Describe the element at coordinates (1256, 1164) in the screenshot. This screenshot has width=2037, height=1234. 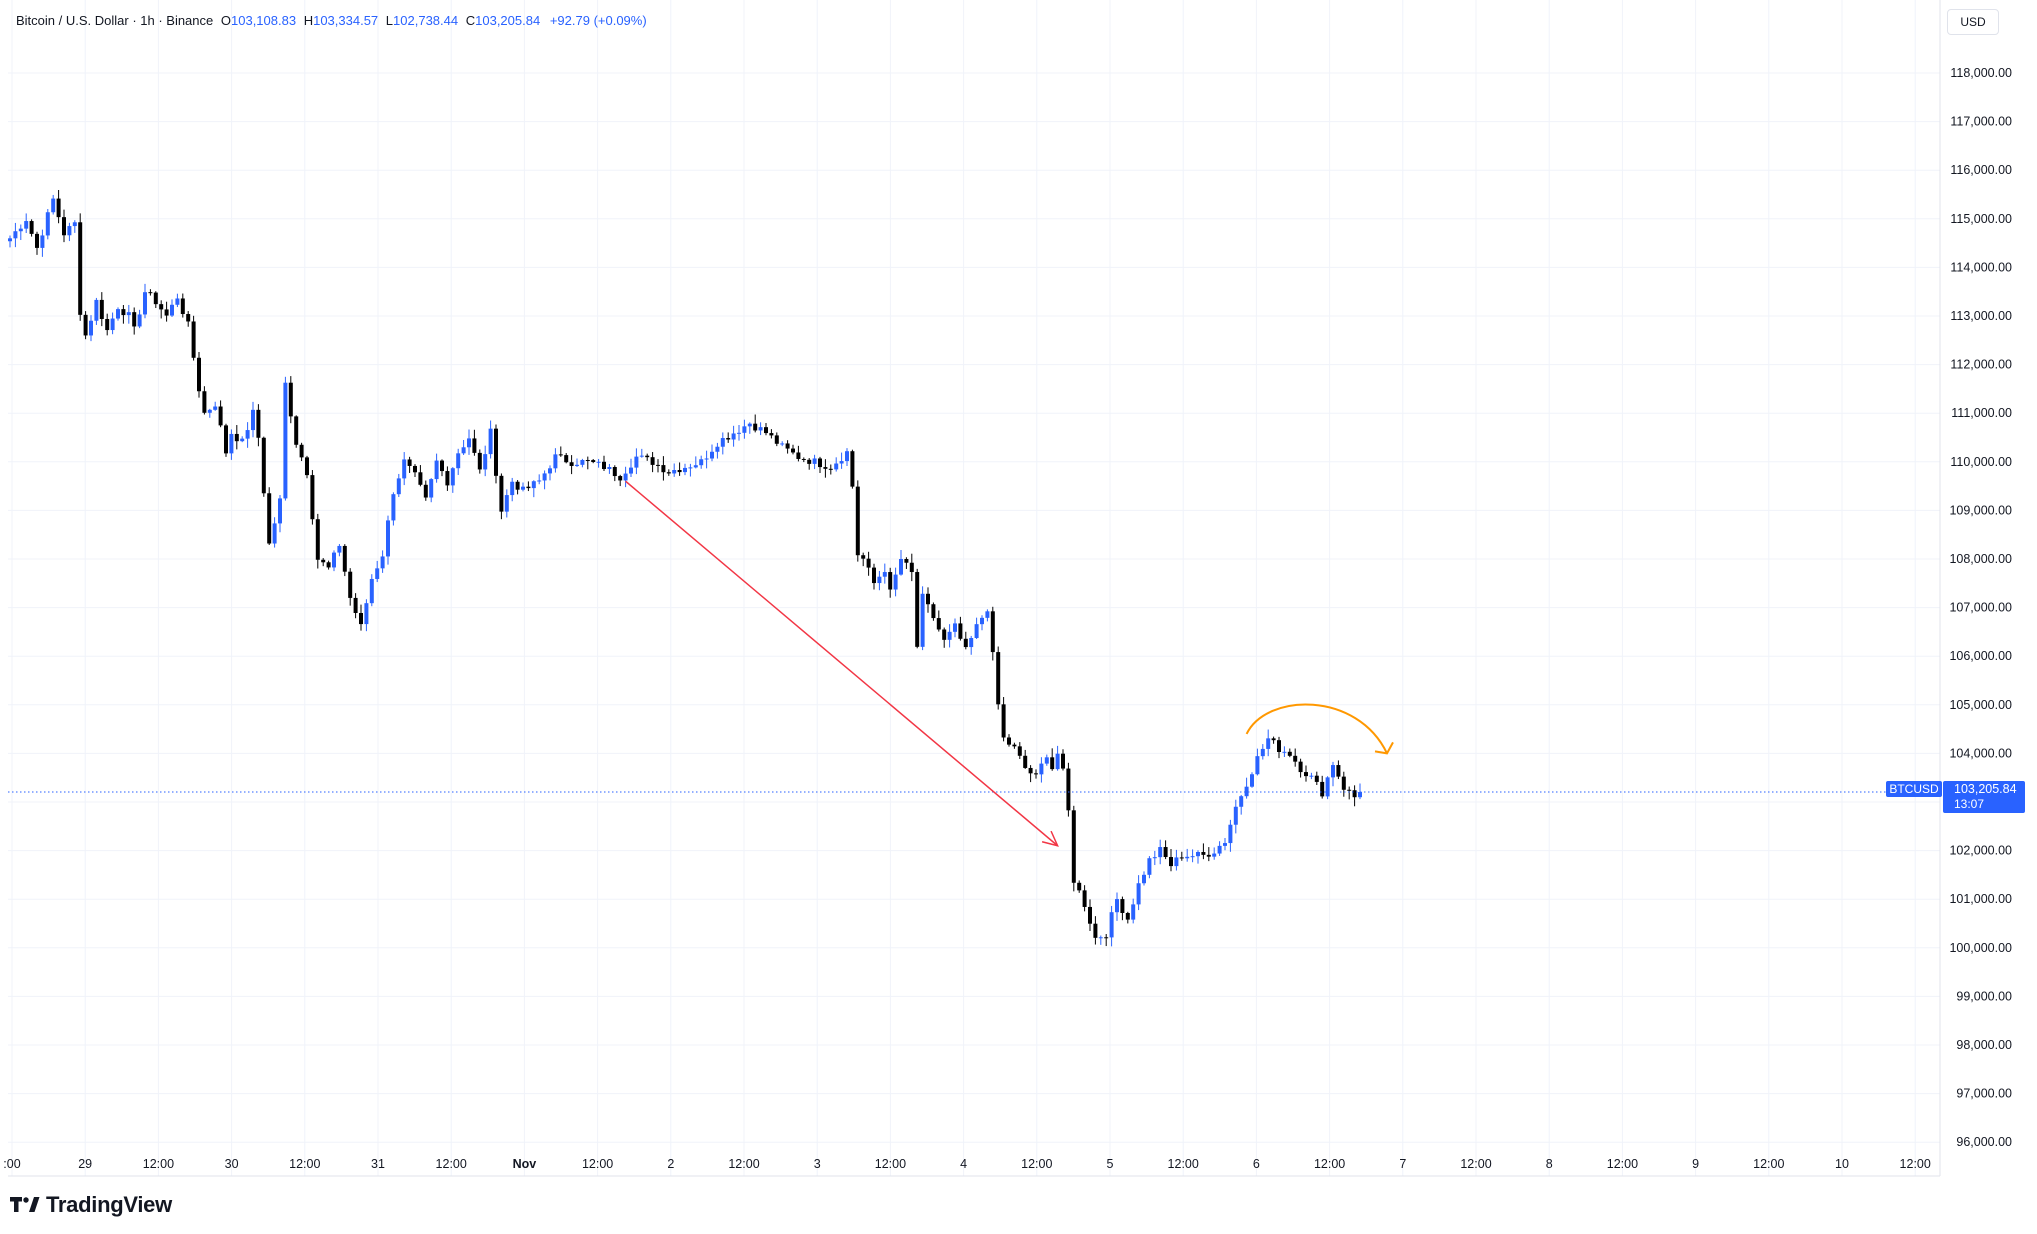
I see `x-tick-label: 6` at that location.